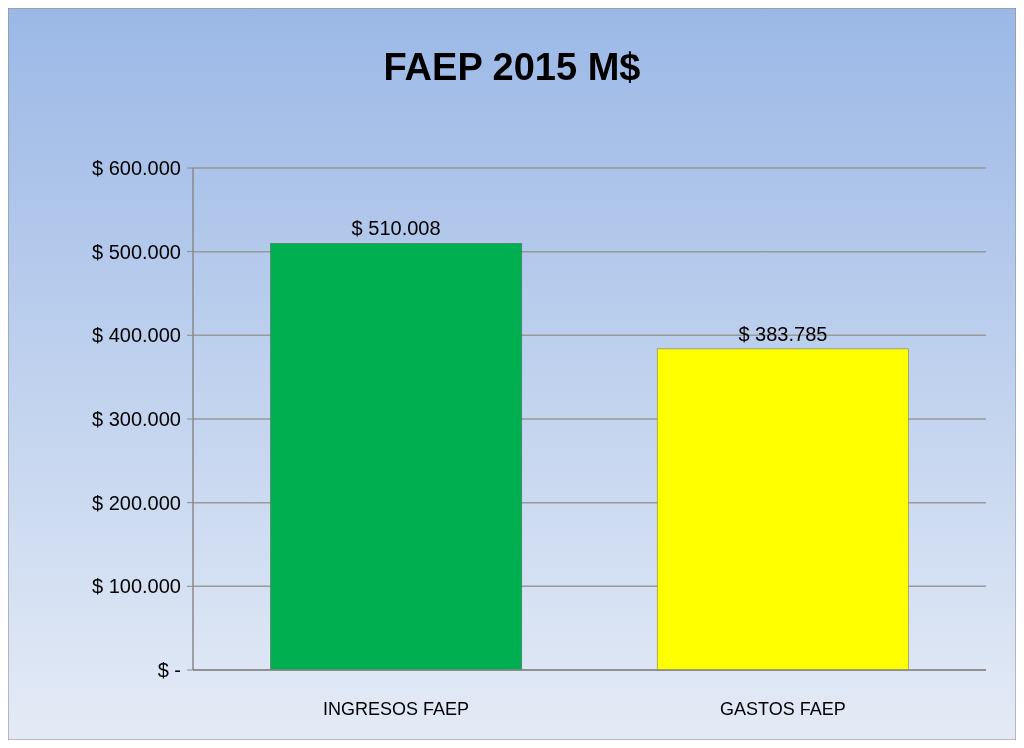 Image resolution: width=1024 pixels, height=748 pixels. Describe the element at coordinates (396, 709) in the screenshot. I see `x-tick-label: INGRESOS FAEP` at that location.